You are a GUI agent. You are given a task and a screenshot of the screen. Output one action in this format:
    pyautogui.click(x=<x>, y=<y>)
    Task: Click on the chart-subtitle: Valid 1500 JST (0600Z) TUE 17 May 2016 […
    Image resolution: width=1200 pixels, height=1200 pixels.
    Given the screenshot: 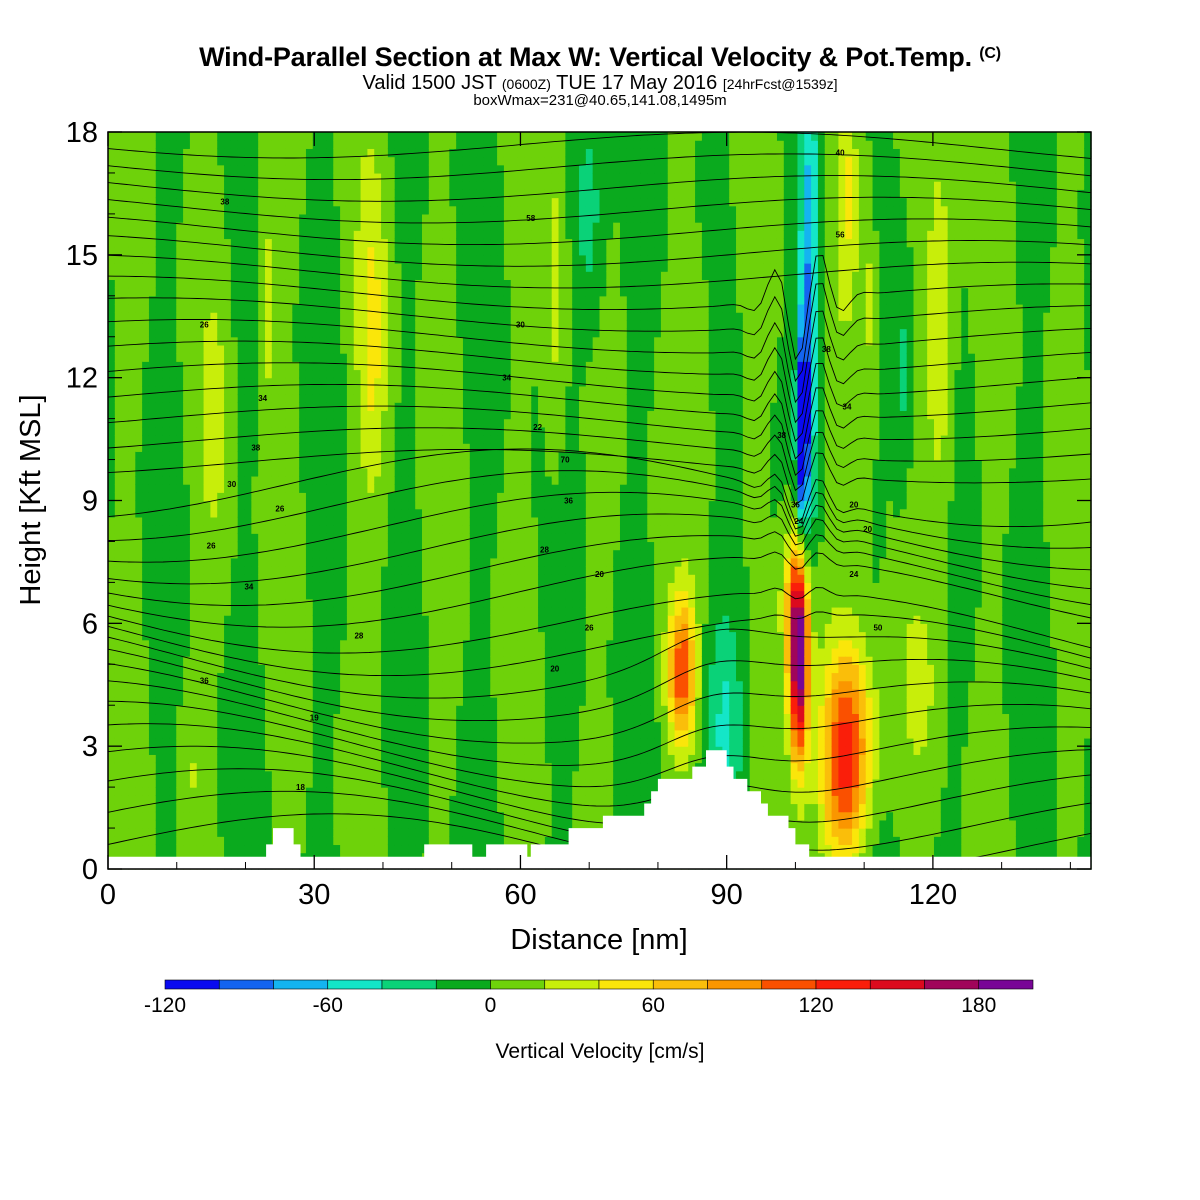 What is the action you would take?
    pyautogui.click(x=600, y=83)
    